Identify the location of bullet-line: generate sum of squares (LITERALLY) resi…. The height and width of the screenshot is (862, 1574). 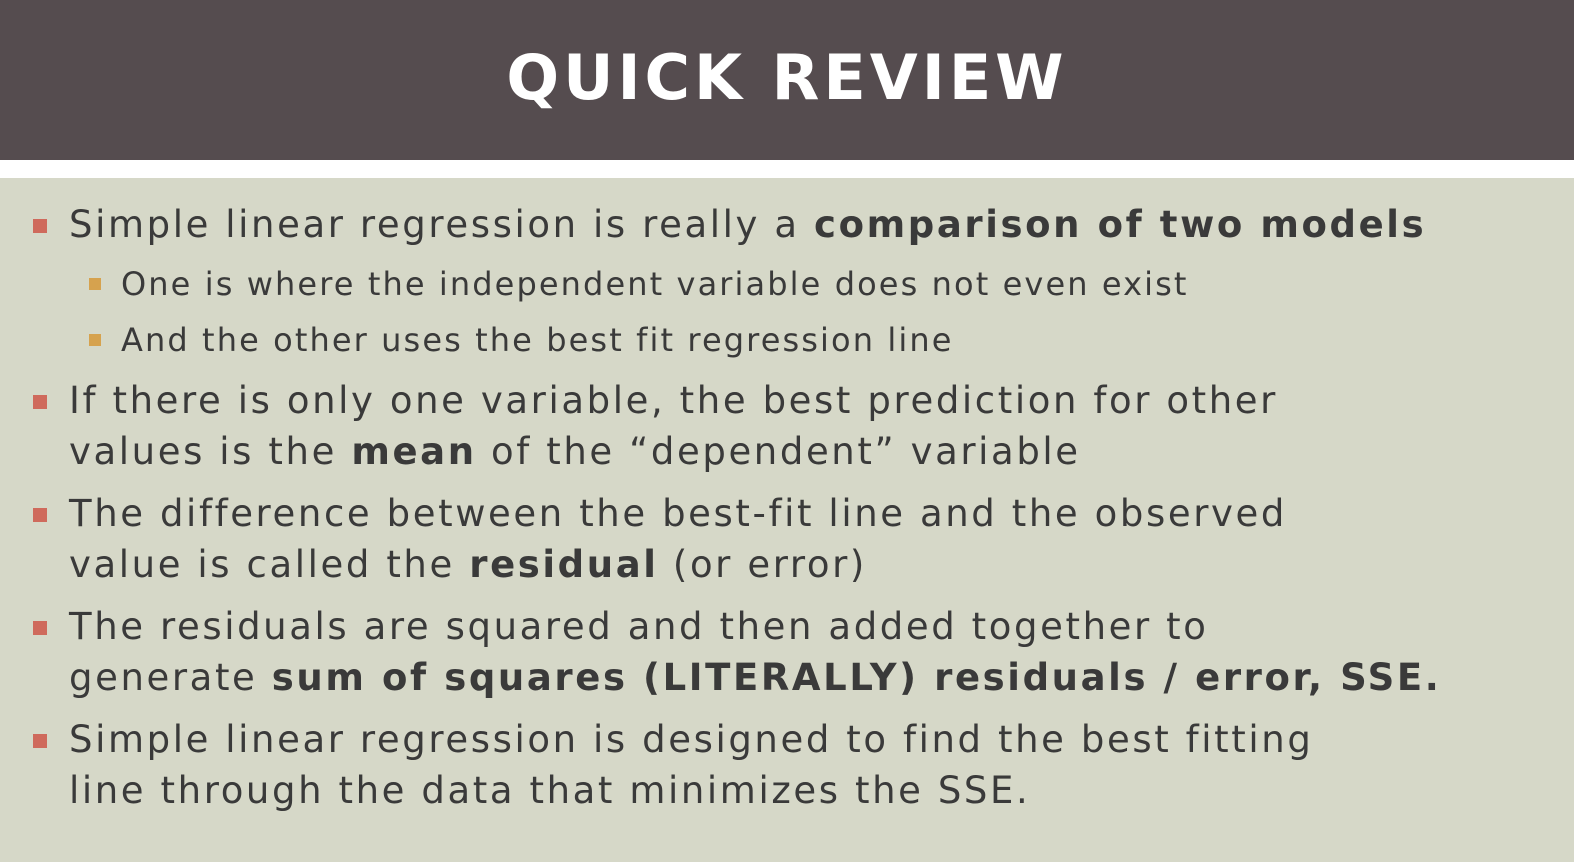
(755, 678).